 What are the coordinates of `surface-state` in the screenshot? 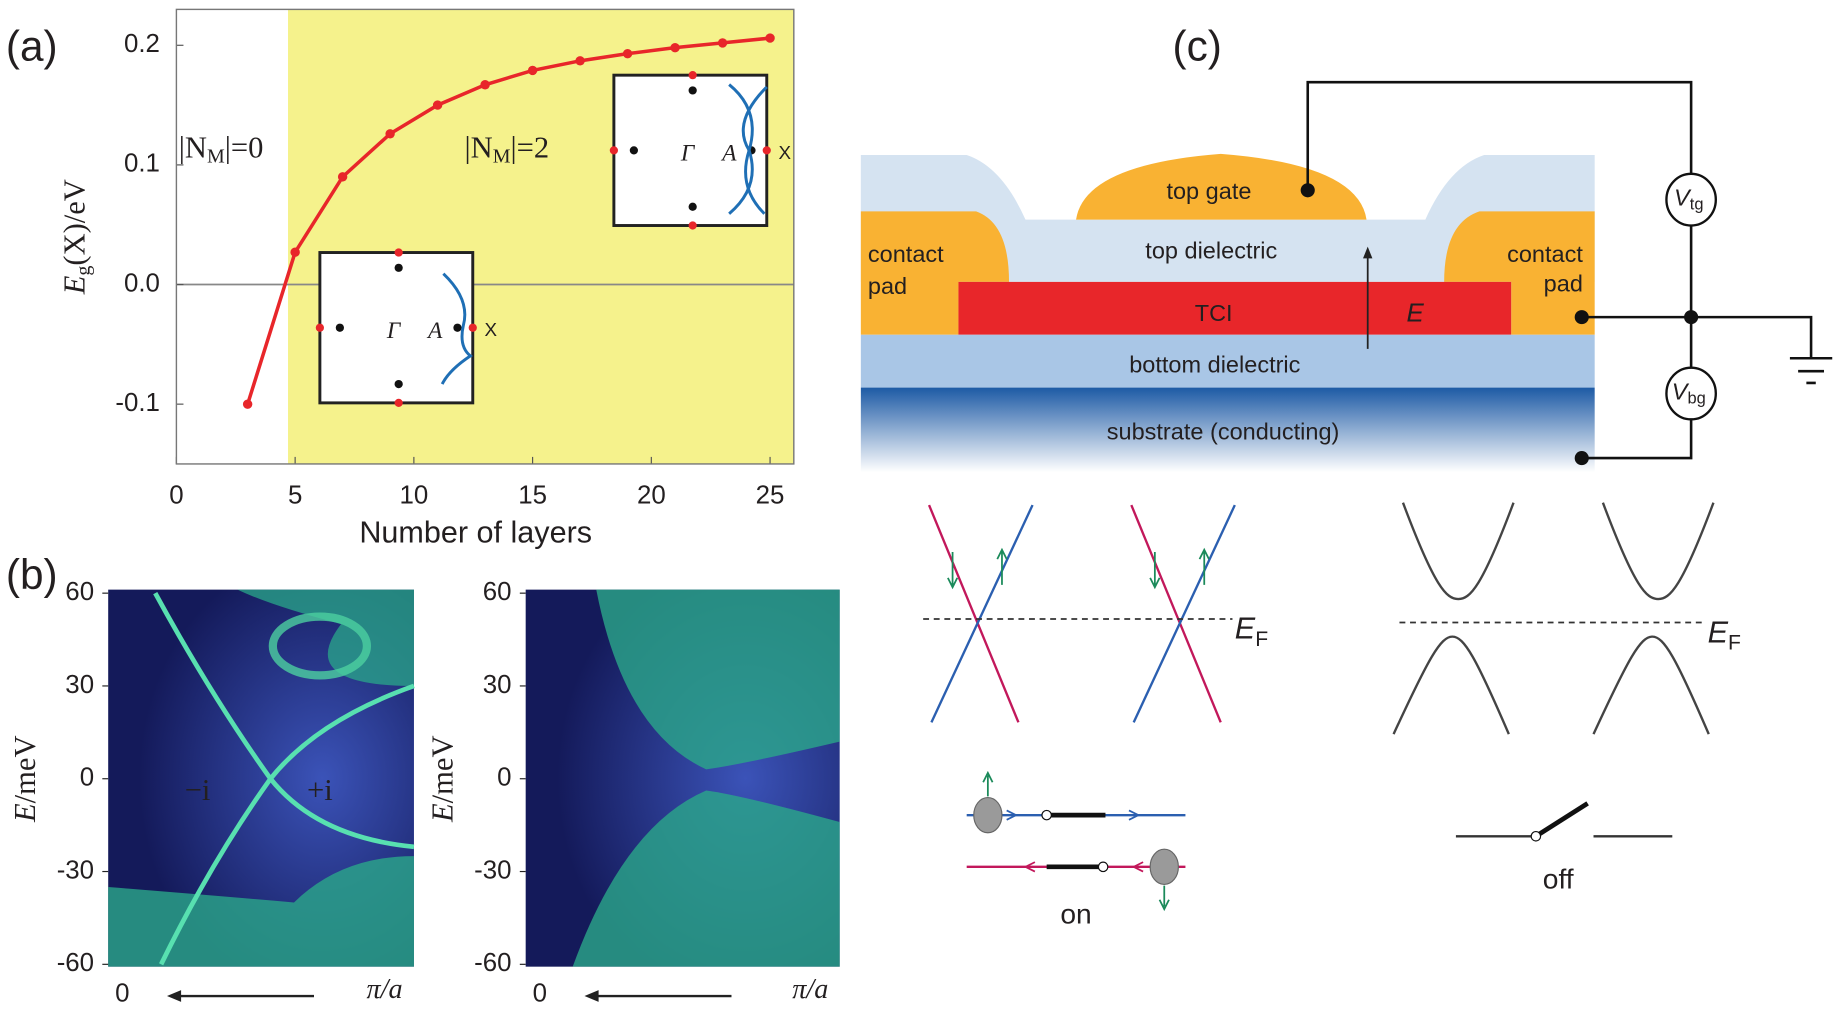 It's located at (287, 824).